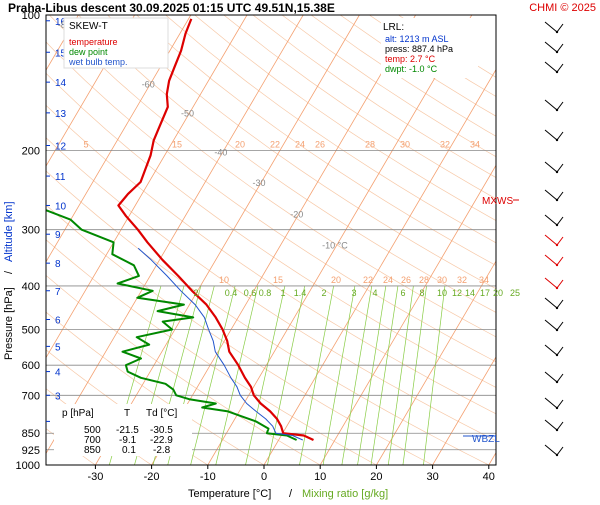  I want to click on isotherm-label: -40, so click(220, 152).